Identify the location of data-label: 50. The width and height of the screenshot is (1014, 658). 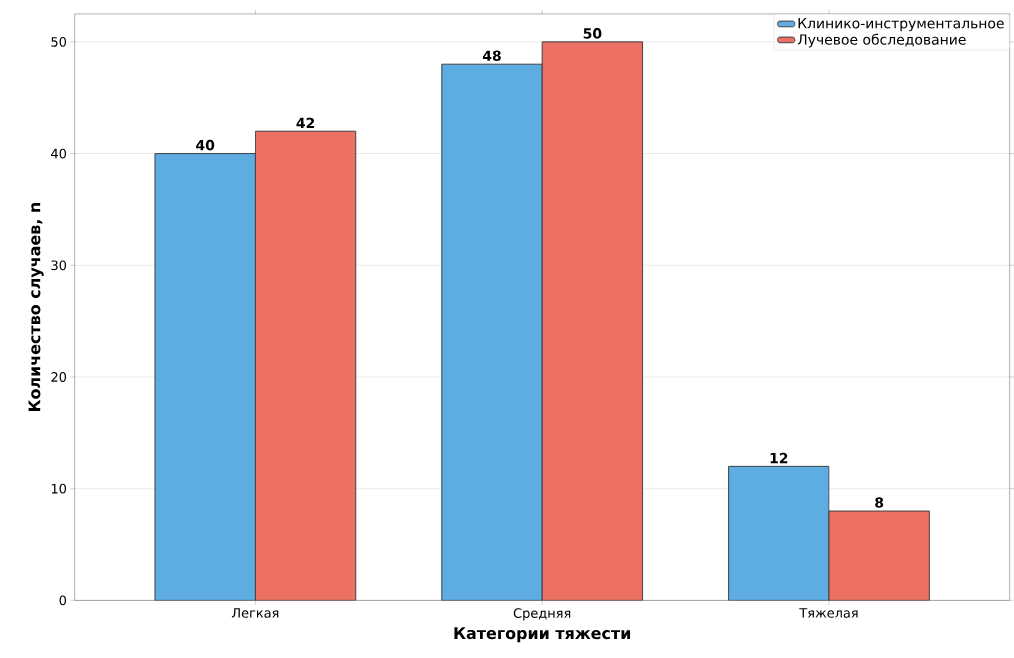
(592, 33).